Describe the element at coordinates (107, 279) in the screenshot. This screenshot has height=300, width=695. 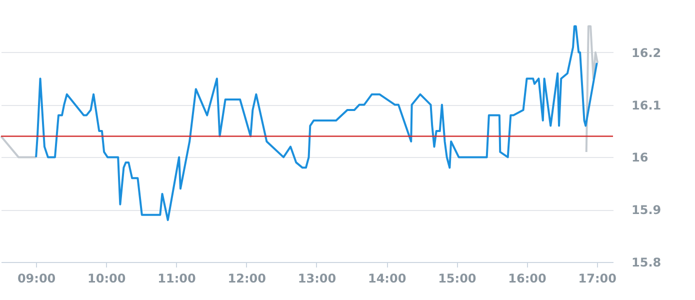
I see `x-tick-label: 10:00` at that location.